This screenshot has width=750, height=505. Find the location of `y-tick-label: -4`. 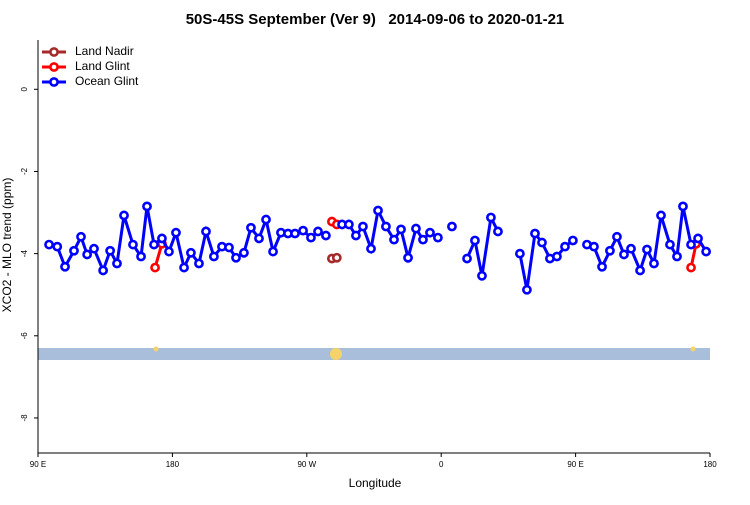

y-tick-label: -4 is located at coordinates (24, 254).